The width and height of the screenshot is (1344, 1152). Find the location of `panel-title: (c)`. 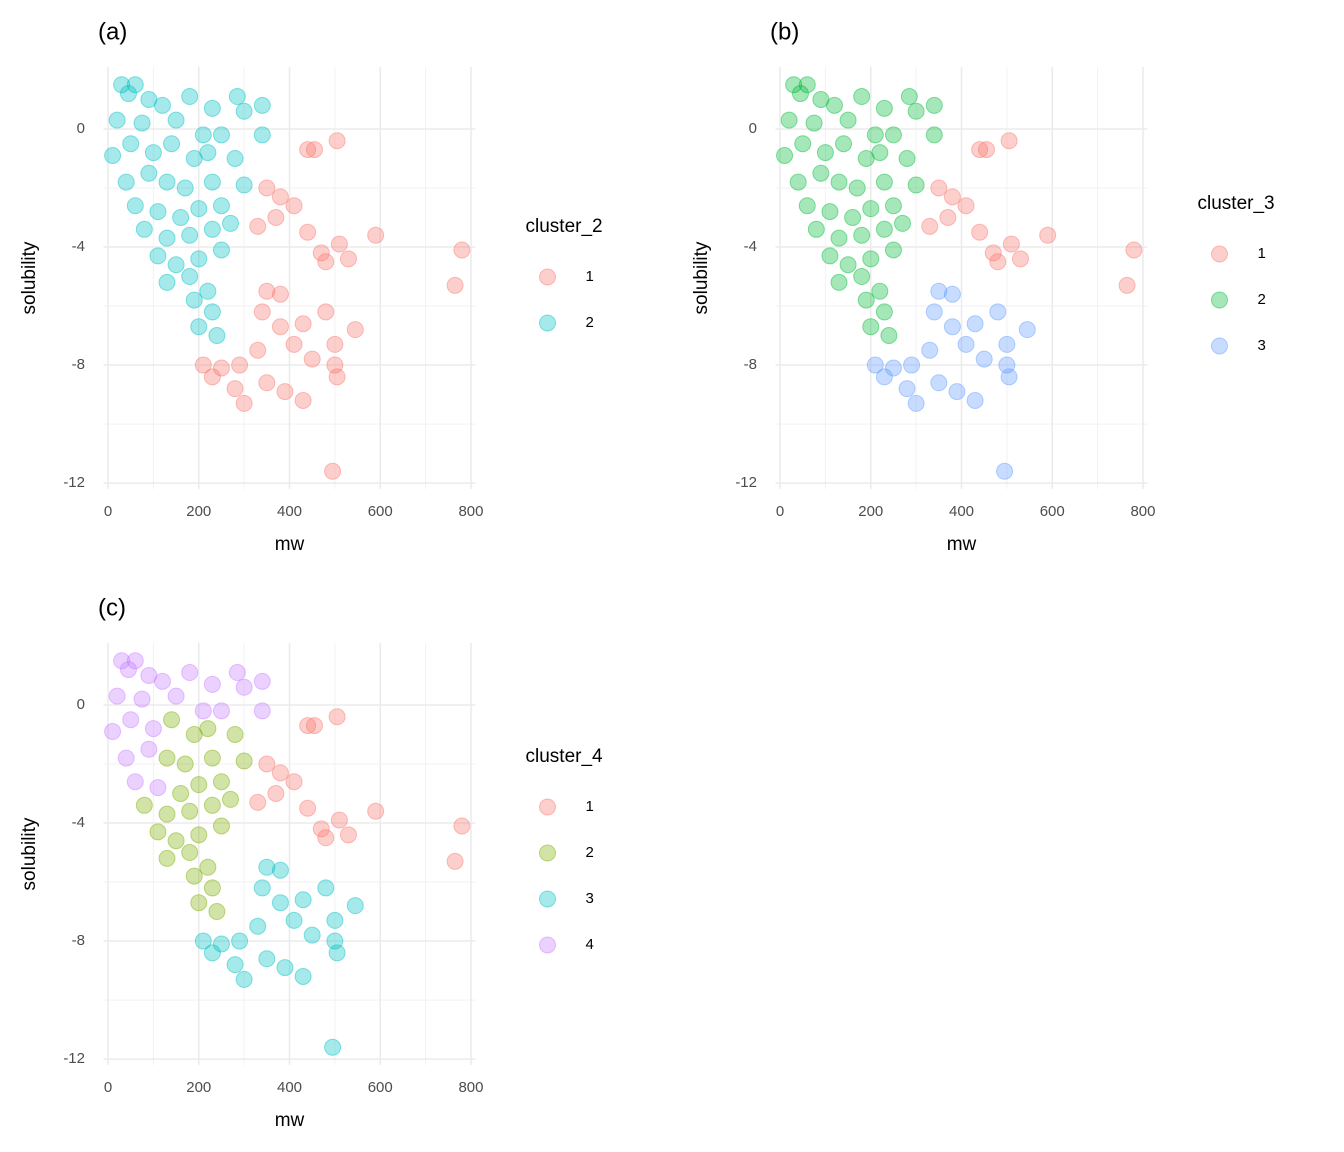

panel-title: (c) is located at coordinates (112, 607).